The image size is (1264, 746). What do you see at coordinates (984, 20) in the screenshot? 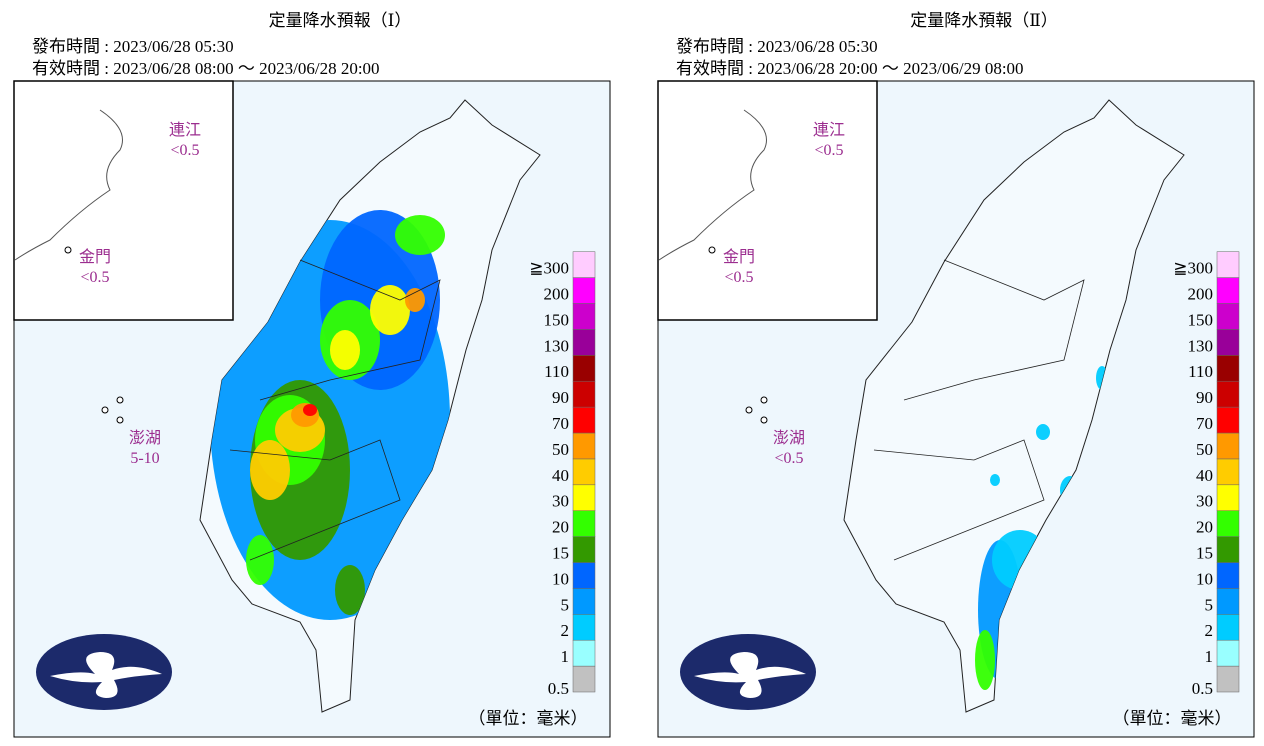
I see `panel-title: 定量降水預報（Ⅱ）` at bounding box center [984, 20].